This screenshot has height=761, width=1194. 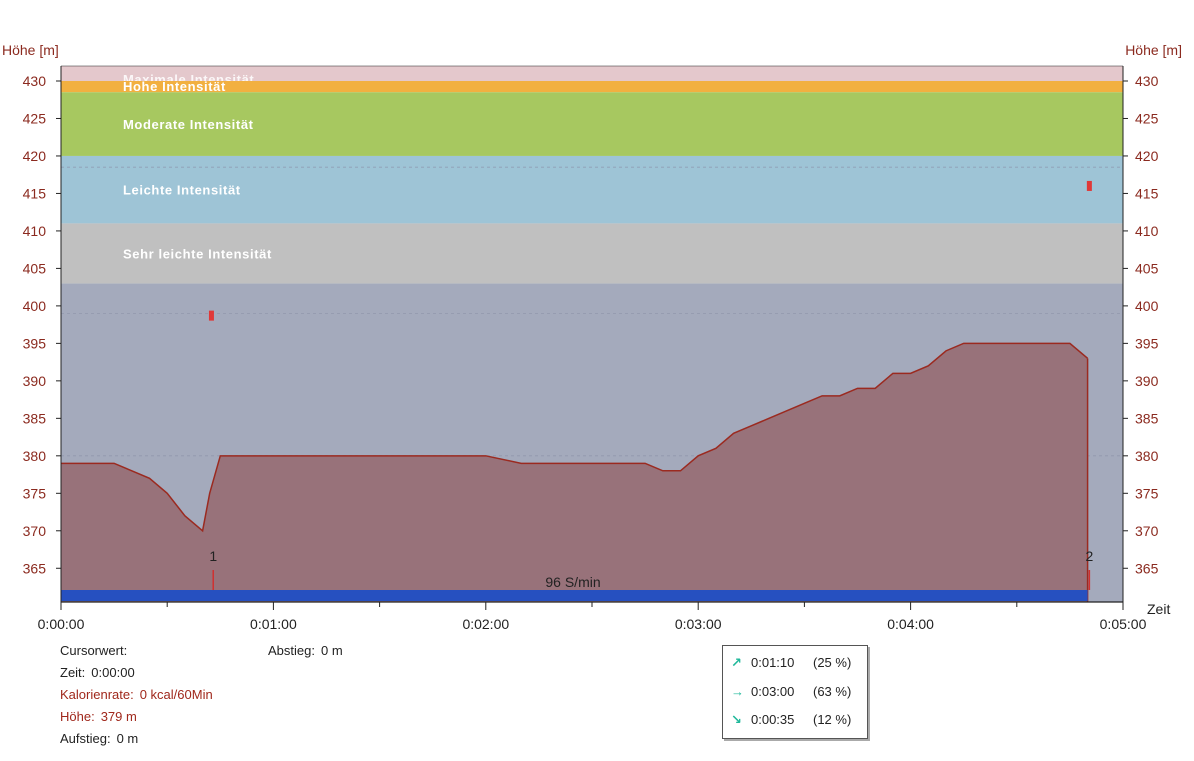 I want to click on lap-marker-label: 2, so click(x=1089, y=556).